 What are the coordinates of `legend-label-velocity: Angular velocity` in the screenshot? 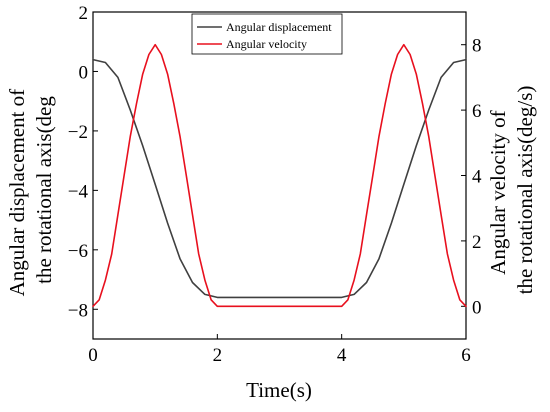 It's located at (266, 44).